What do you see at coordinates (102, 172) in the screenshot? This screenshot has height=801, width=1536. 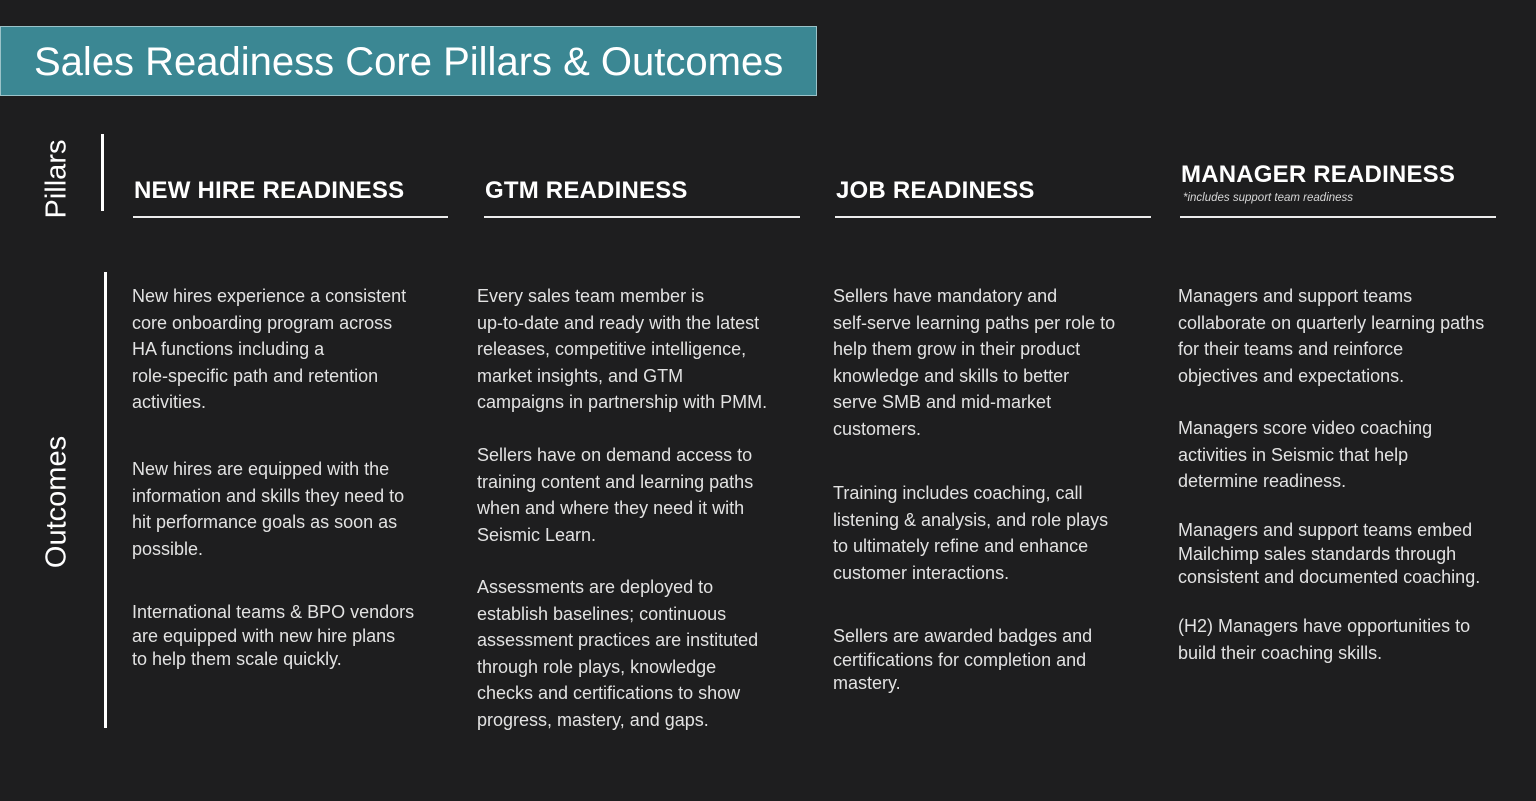 I see `pillars-divider` at bounding box center [102, 172].